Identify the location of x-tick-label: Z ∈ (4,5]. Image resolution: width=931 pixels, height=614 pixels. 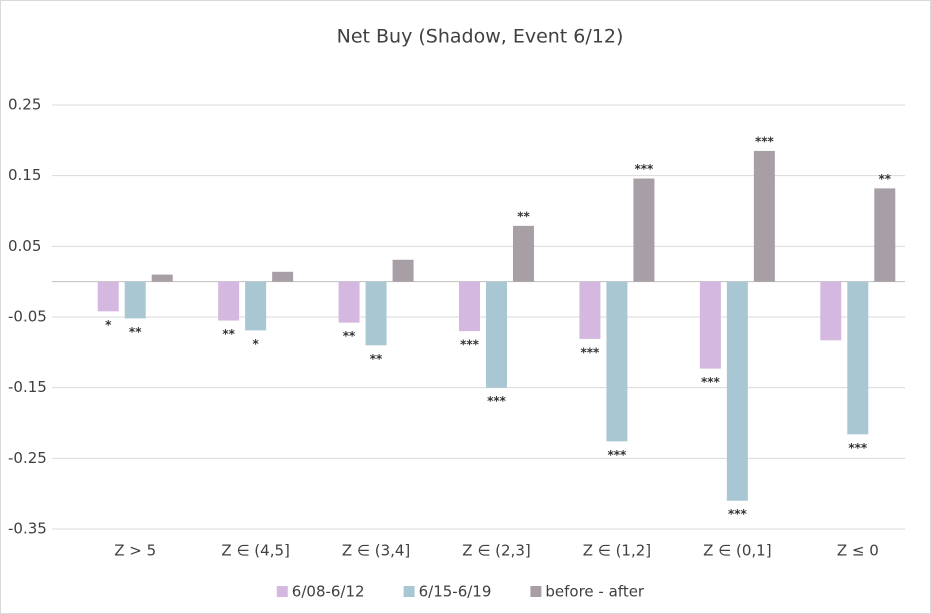
(255, 551).